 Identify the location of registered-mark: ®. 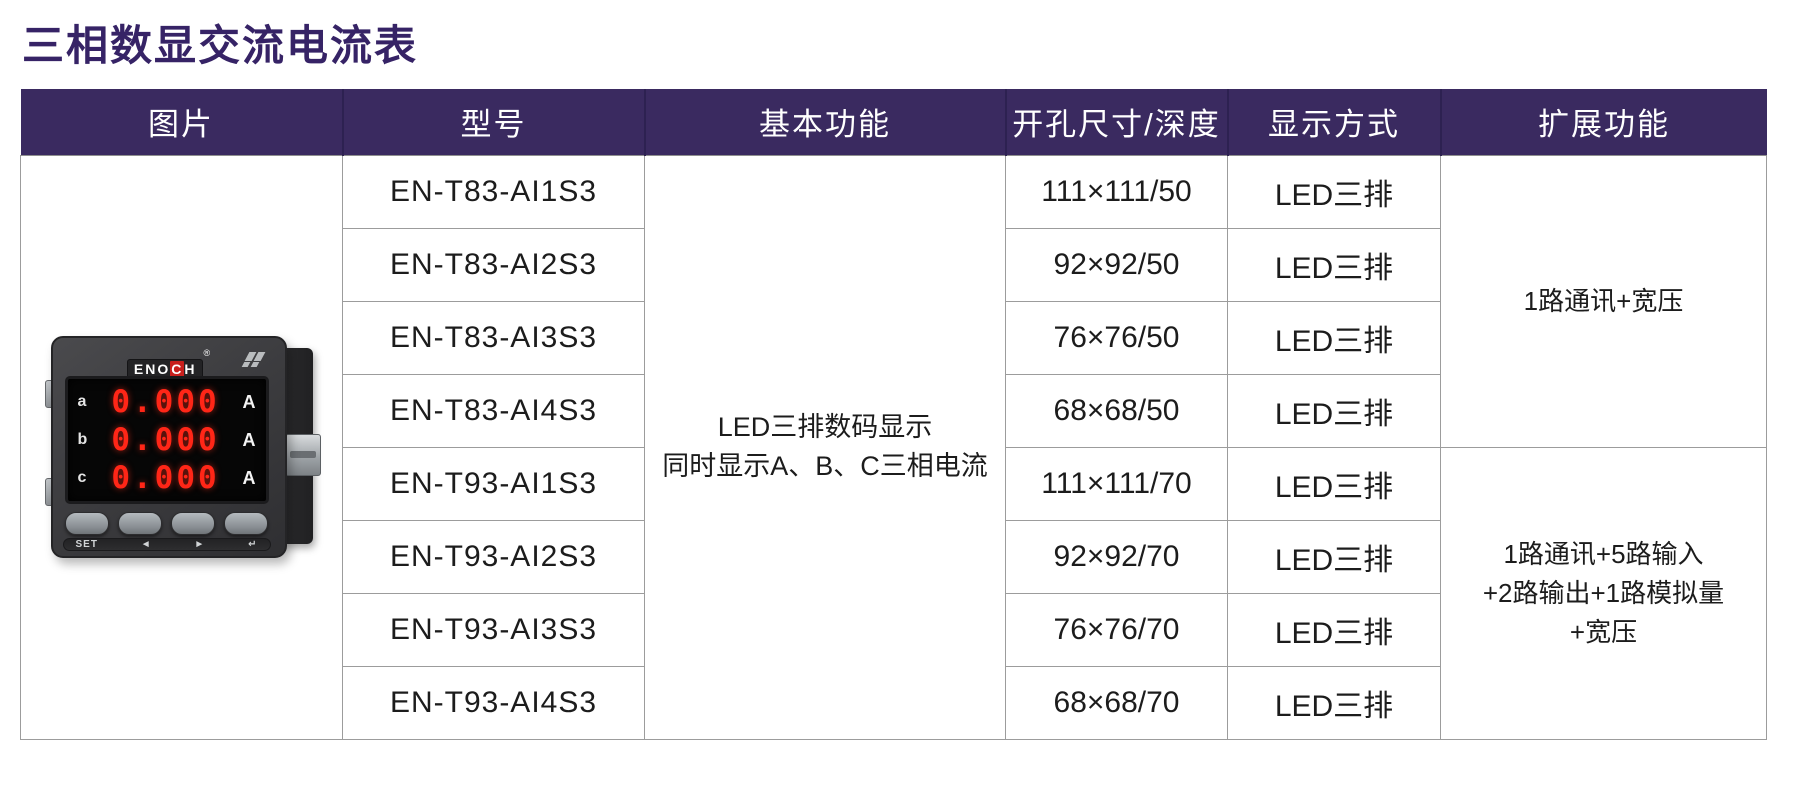
(207, 353).